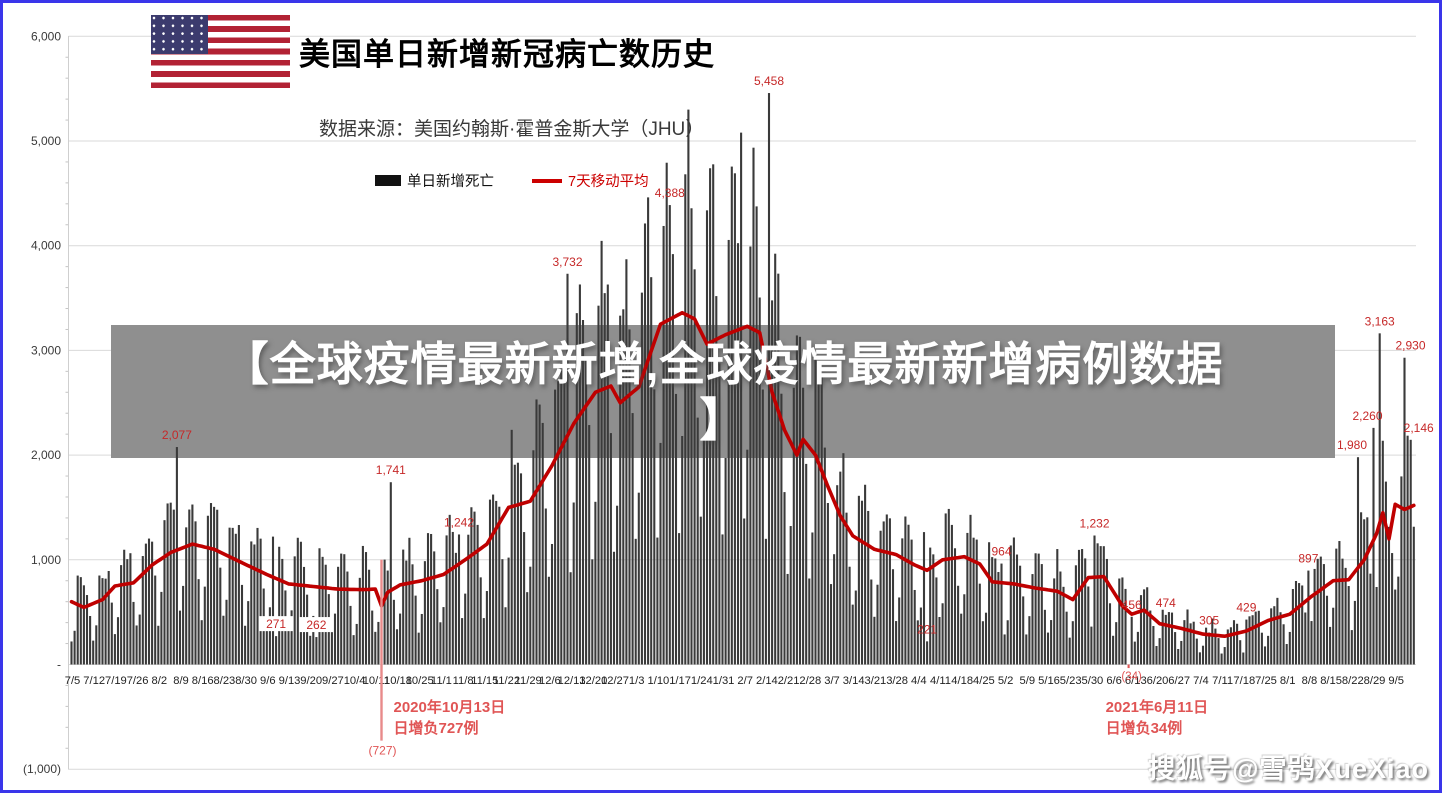 The image size is (1442, 793). I want to click on bar-value-annotation: 456, so click(1132, 605).